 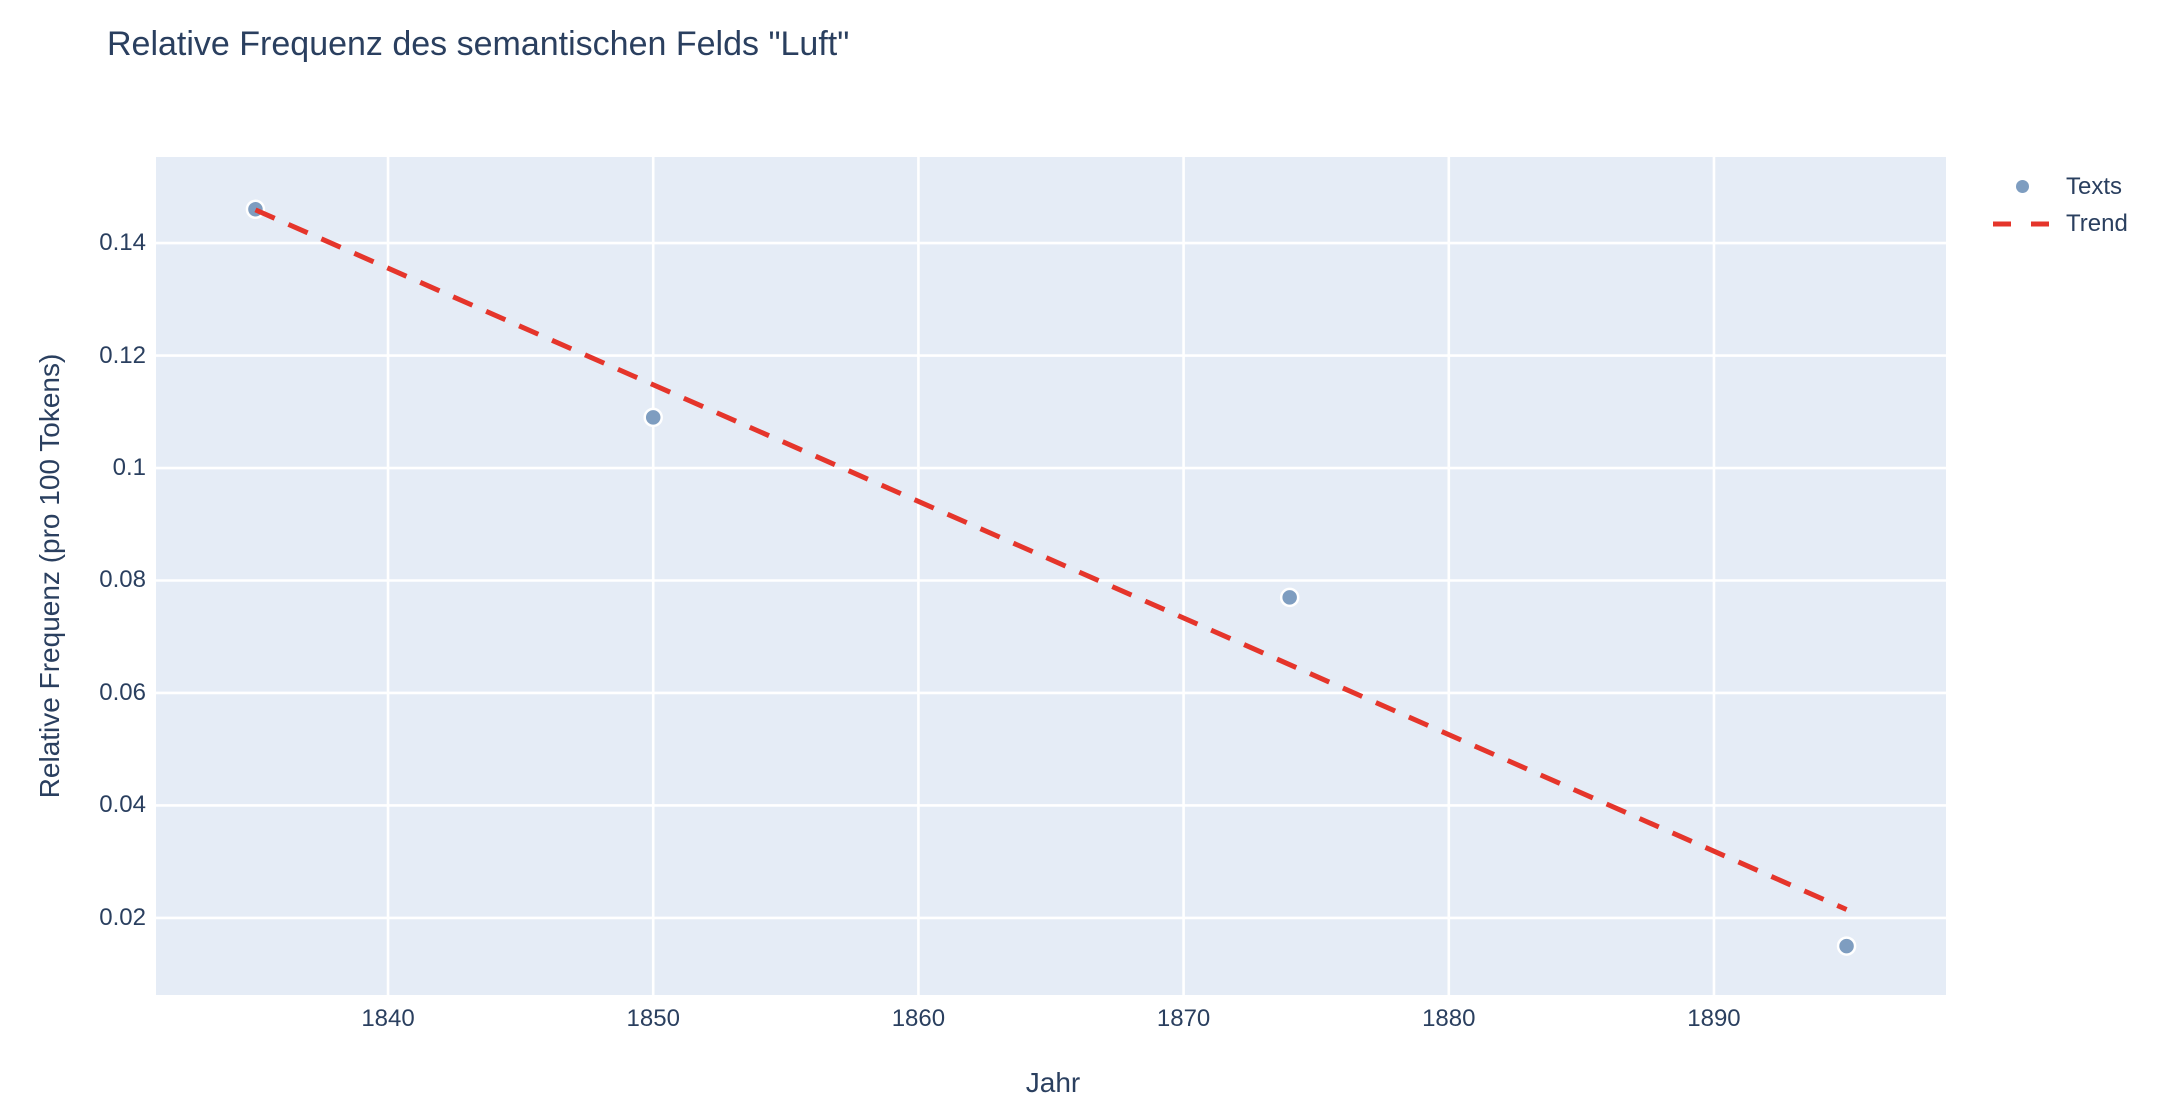 What do you see at coordinates (388, 1018) in the screenshot?
I see `x-tick-label: 1840` at bounding box center [388, 1018].